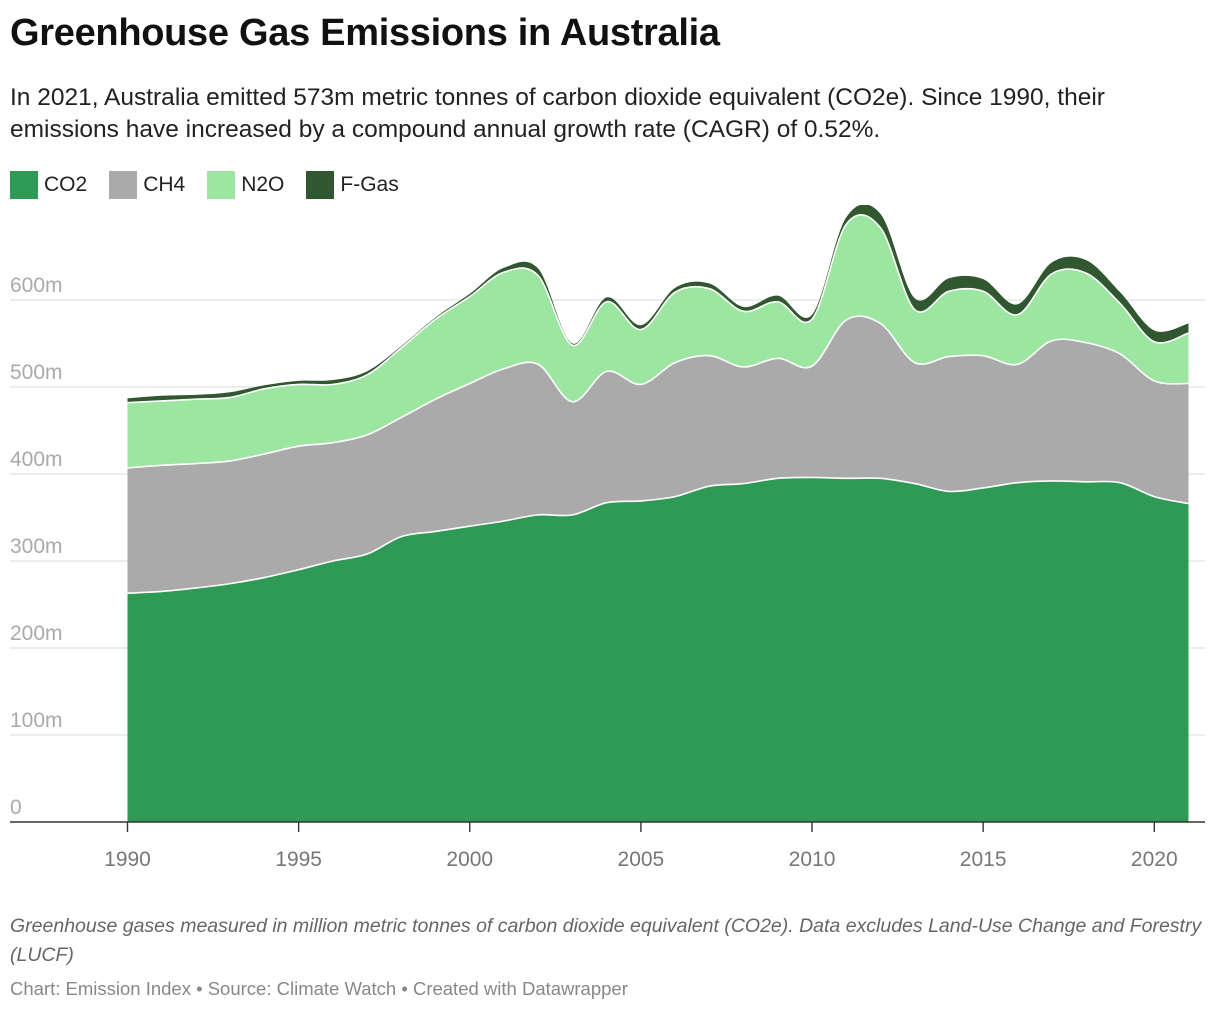  Describe the element at coordinates (658, 535) in the screenshot. I see `area-edge-co2` at that location.